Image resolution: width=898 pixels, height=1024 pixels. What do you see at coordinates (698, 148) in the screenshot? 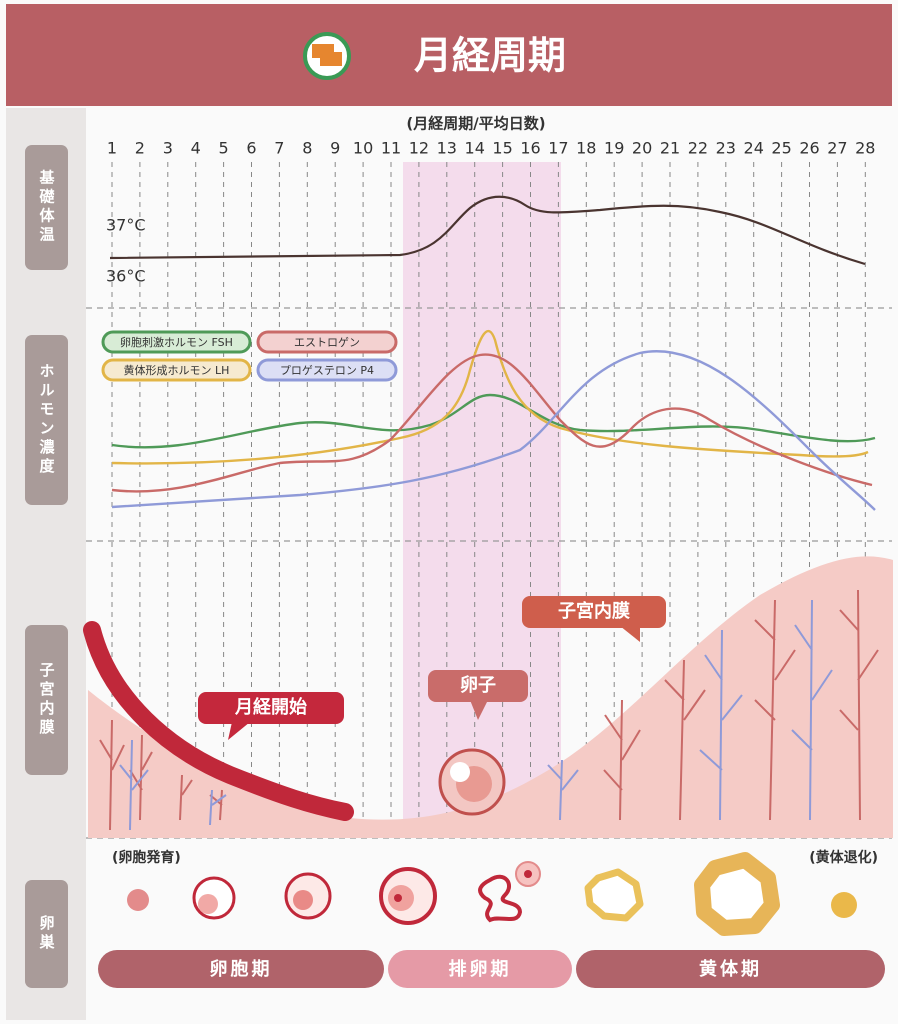
I see `day-label: 22` at bounding box center [698, 148].